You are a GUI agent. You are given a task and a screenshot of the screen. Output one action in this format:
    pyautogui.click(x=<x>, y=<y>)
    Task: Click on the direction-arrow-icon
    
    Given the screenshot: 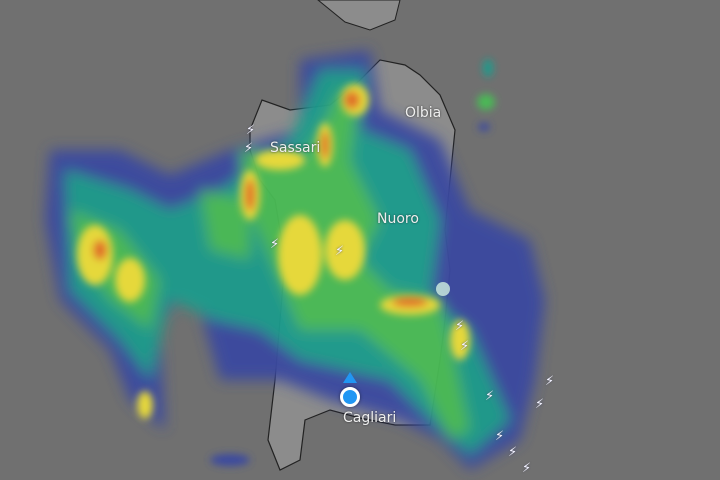 What is the action you would take?
    pyautogui.click(x=350, y=377)
    